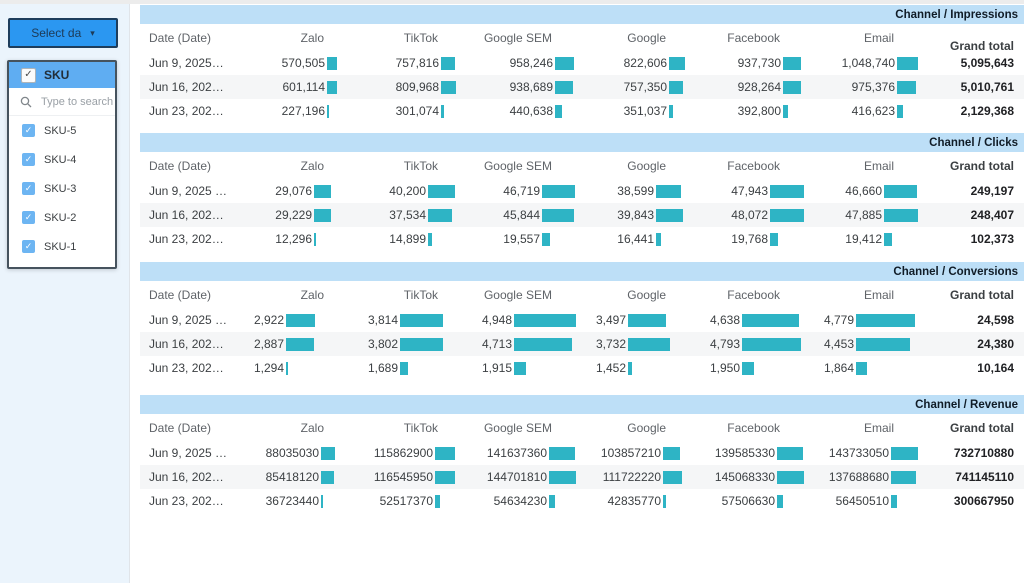 This screenshot has height=583, width=1024. Describe the element at coordinates (496, 320) in the screenshot. I see `cell-value: 4,948` at that location.